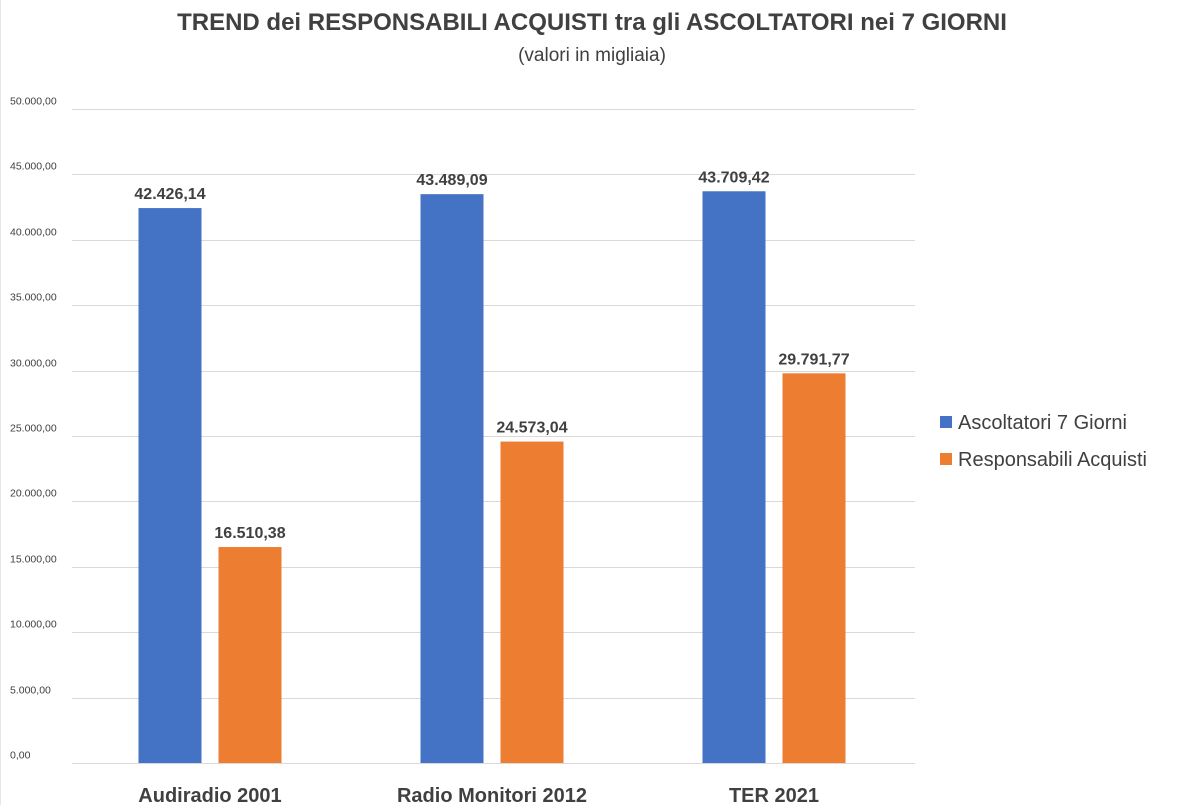 This screenshot has height=805, width=1180. What do you see at coordinates (33, 167) in the screenshot?
I see `y-tick-label: 45.000,00` at bounding box center [33, 167].